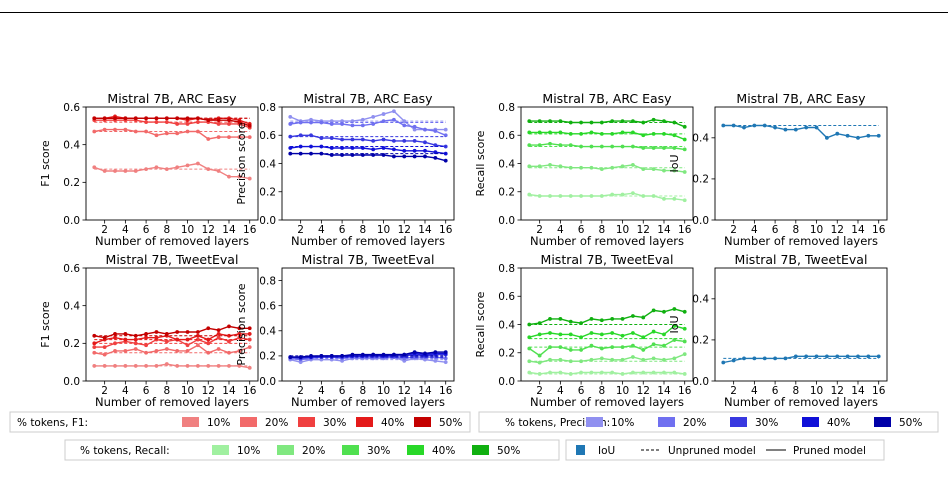  I want to click on x-tick-label: 14, so click(664, 230).